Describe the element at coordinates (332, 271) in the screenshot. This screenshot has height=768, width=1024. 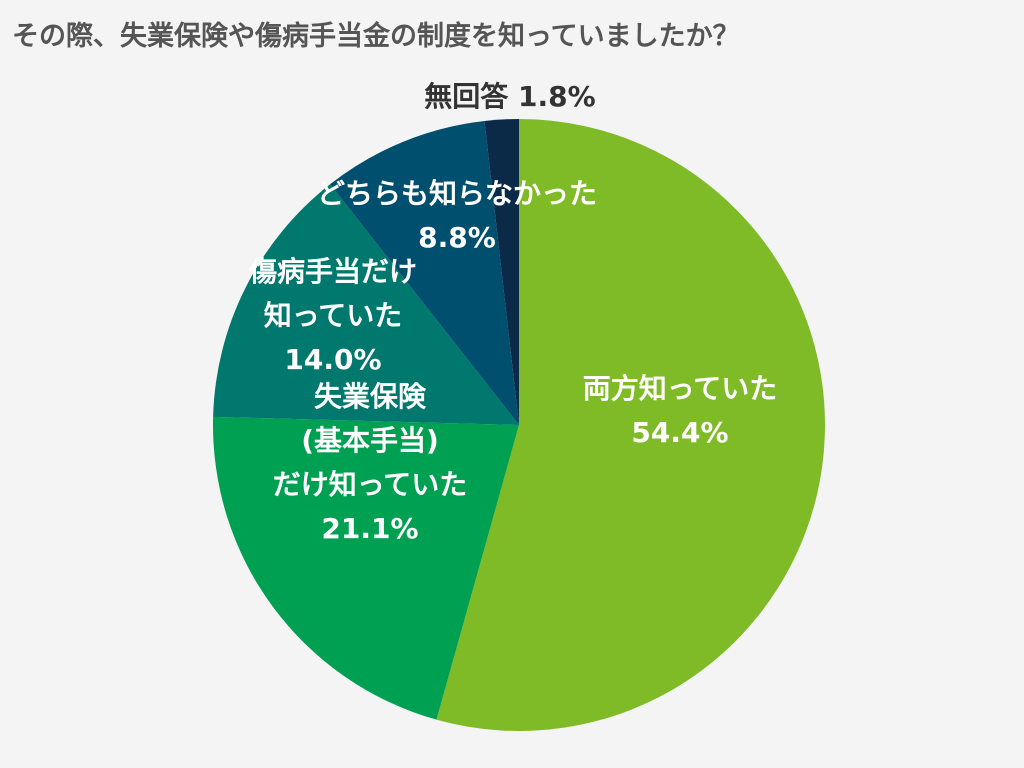
I see `slice-label-2-line-0: 傷病手当だけ` at that location.